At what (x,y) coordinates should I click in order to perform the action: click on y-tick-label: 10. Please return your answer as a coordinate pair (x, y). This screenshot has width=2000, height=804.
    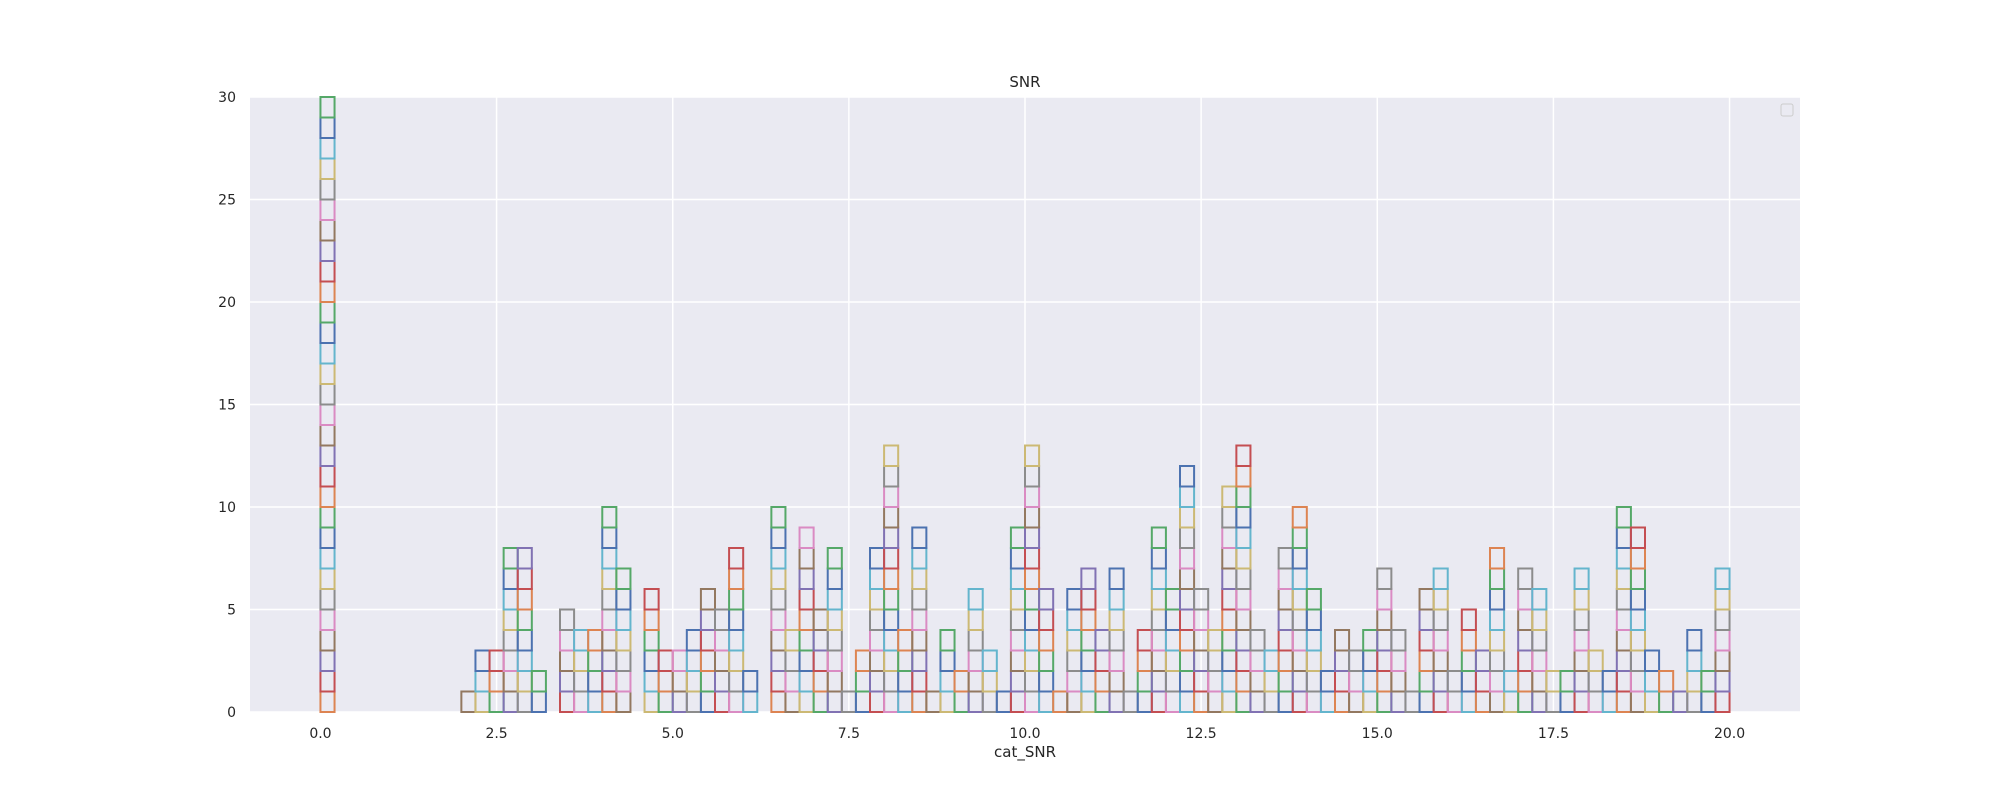
    Looking at the image, I should click on (227, 508).